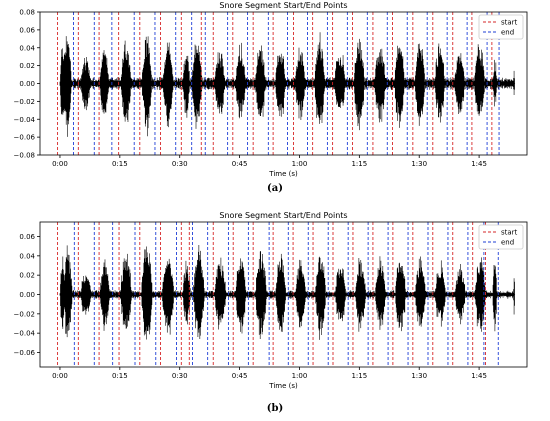  I want to click on y-tick-label: −0.08, so click(24, 156).